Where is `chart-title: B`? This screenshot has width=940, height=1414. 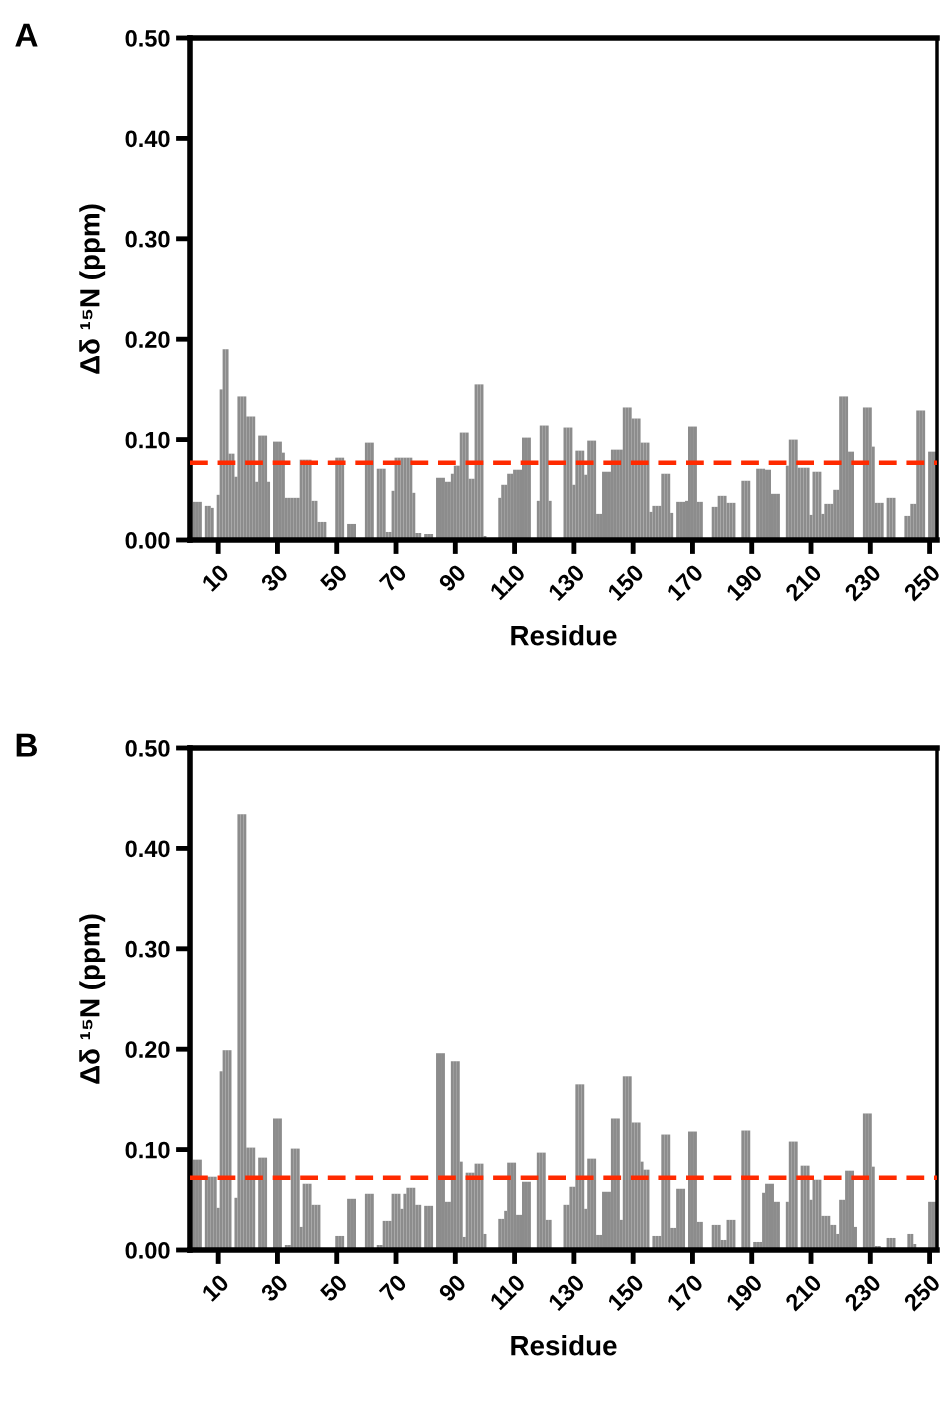
chart-title: B is located at coordinates (27, 745).